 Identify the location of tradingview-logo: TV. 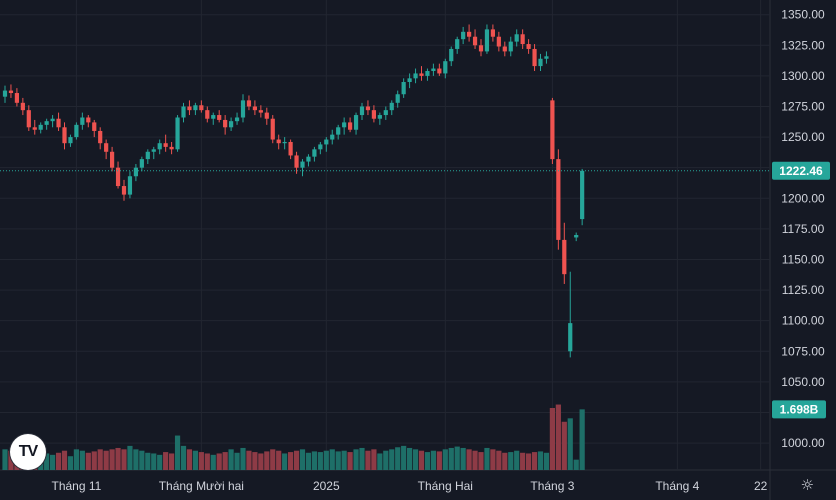
(28, 452).